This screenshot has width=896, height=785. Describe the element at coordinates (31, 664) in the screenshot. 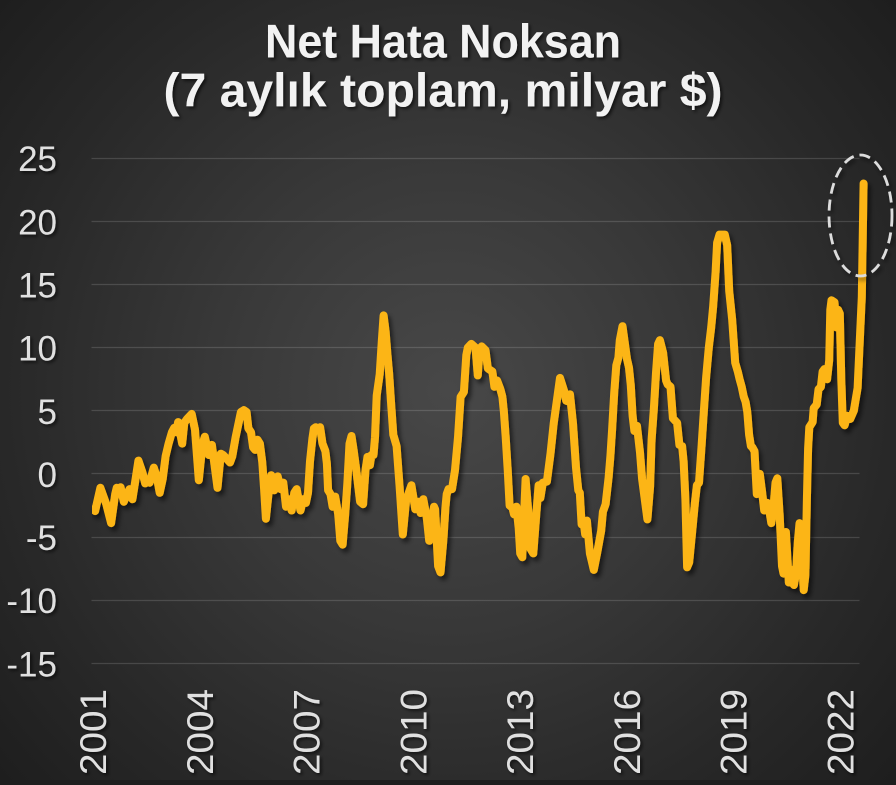

I see `svg-text: -15` at that location.